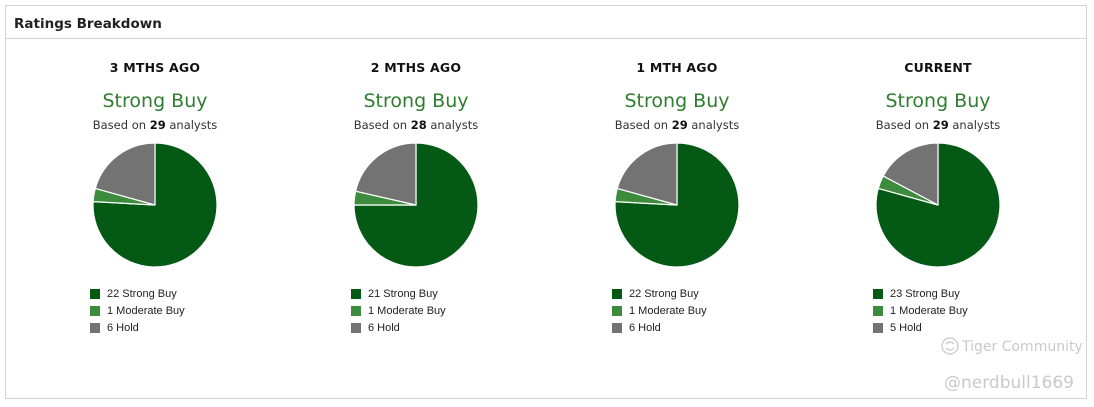 This screenshot has width=1094, height=407. What do you see at coordinates (938, 67) in the screenshot?
I see `period-label: CURRENT` at bounding box center [938, 67].